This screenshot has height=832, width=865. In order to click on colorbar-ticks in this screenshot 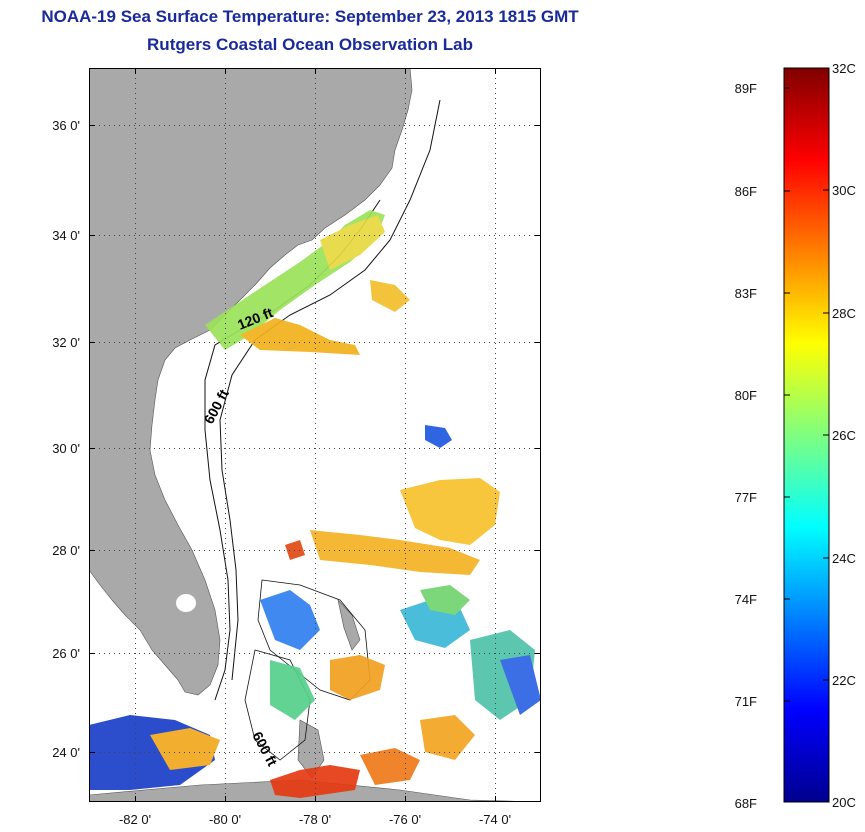, I will do `click(806, 435)`.